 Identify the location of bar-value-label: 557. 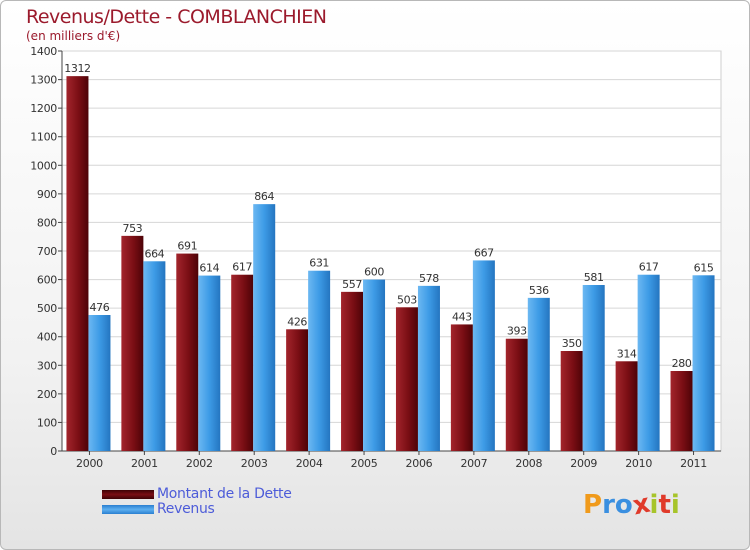
(352, 284).